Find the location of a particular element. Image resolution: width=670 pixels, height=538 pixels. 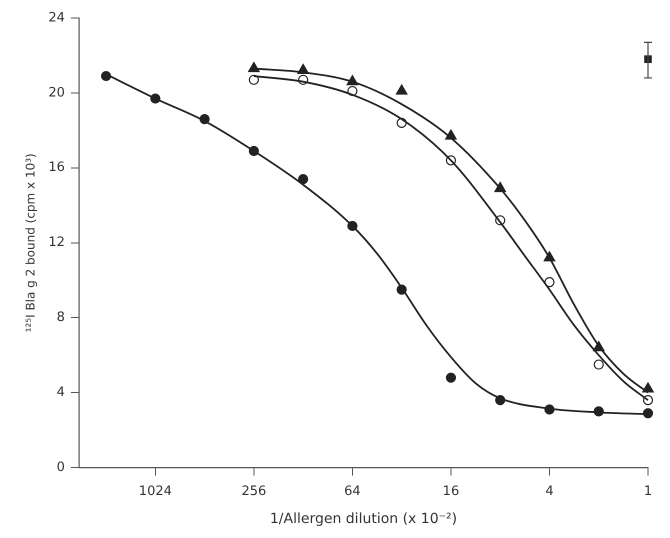

y-tick-label: 8 is located at coordinates (60, 318).